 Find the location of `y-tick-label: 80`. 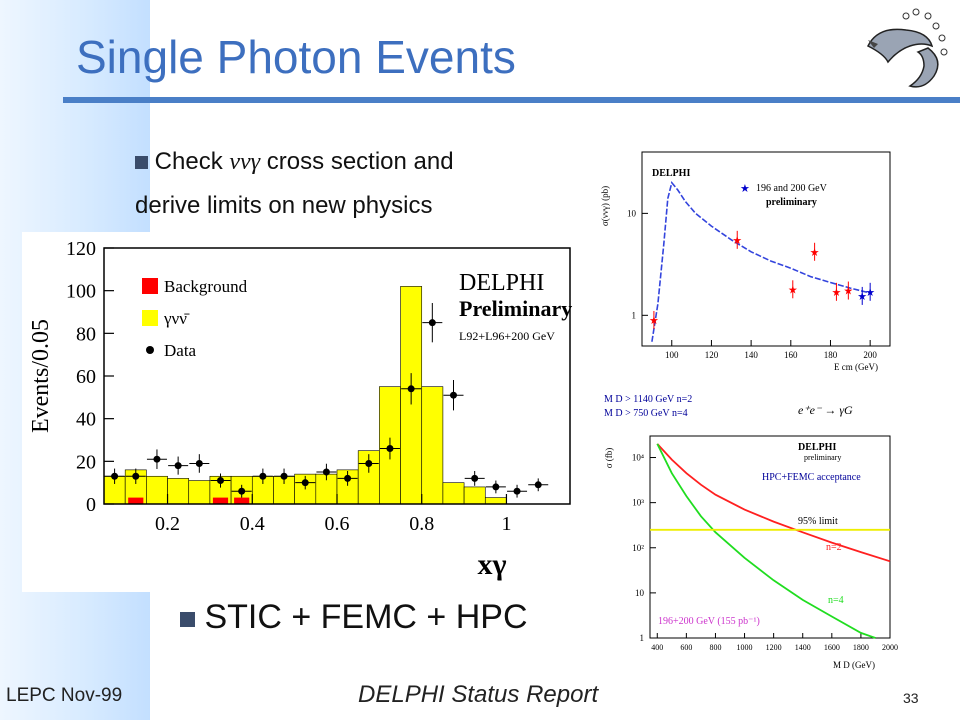

y-tick-label: 80 is located at coordinates (86, 334).